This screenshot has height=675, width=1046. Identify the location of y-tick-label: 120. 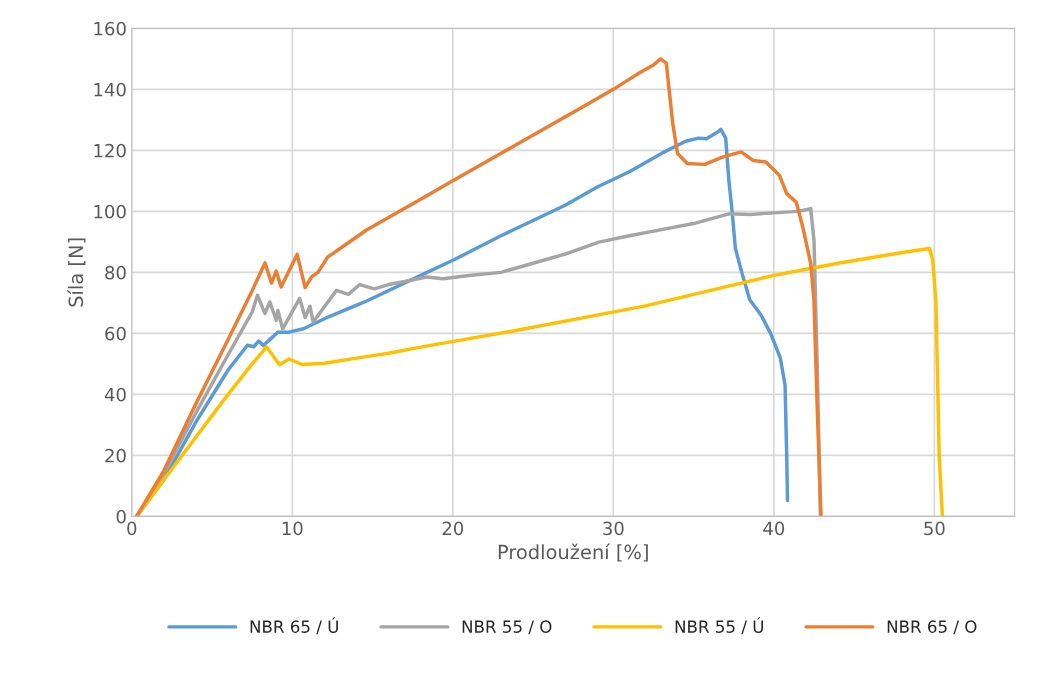
(110, 150).